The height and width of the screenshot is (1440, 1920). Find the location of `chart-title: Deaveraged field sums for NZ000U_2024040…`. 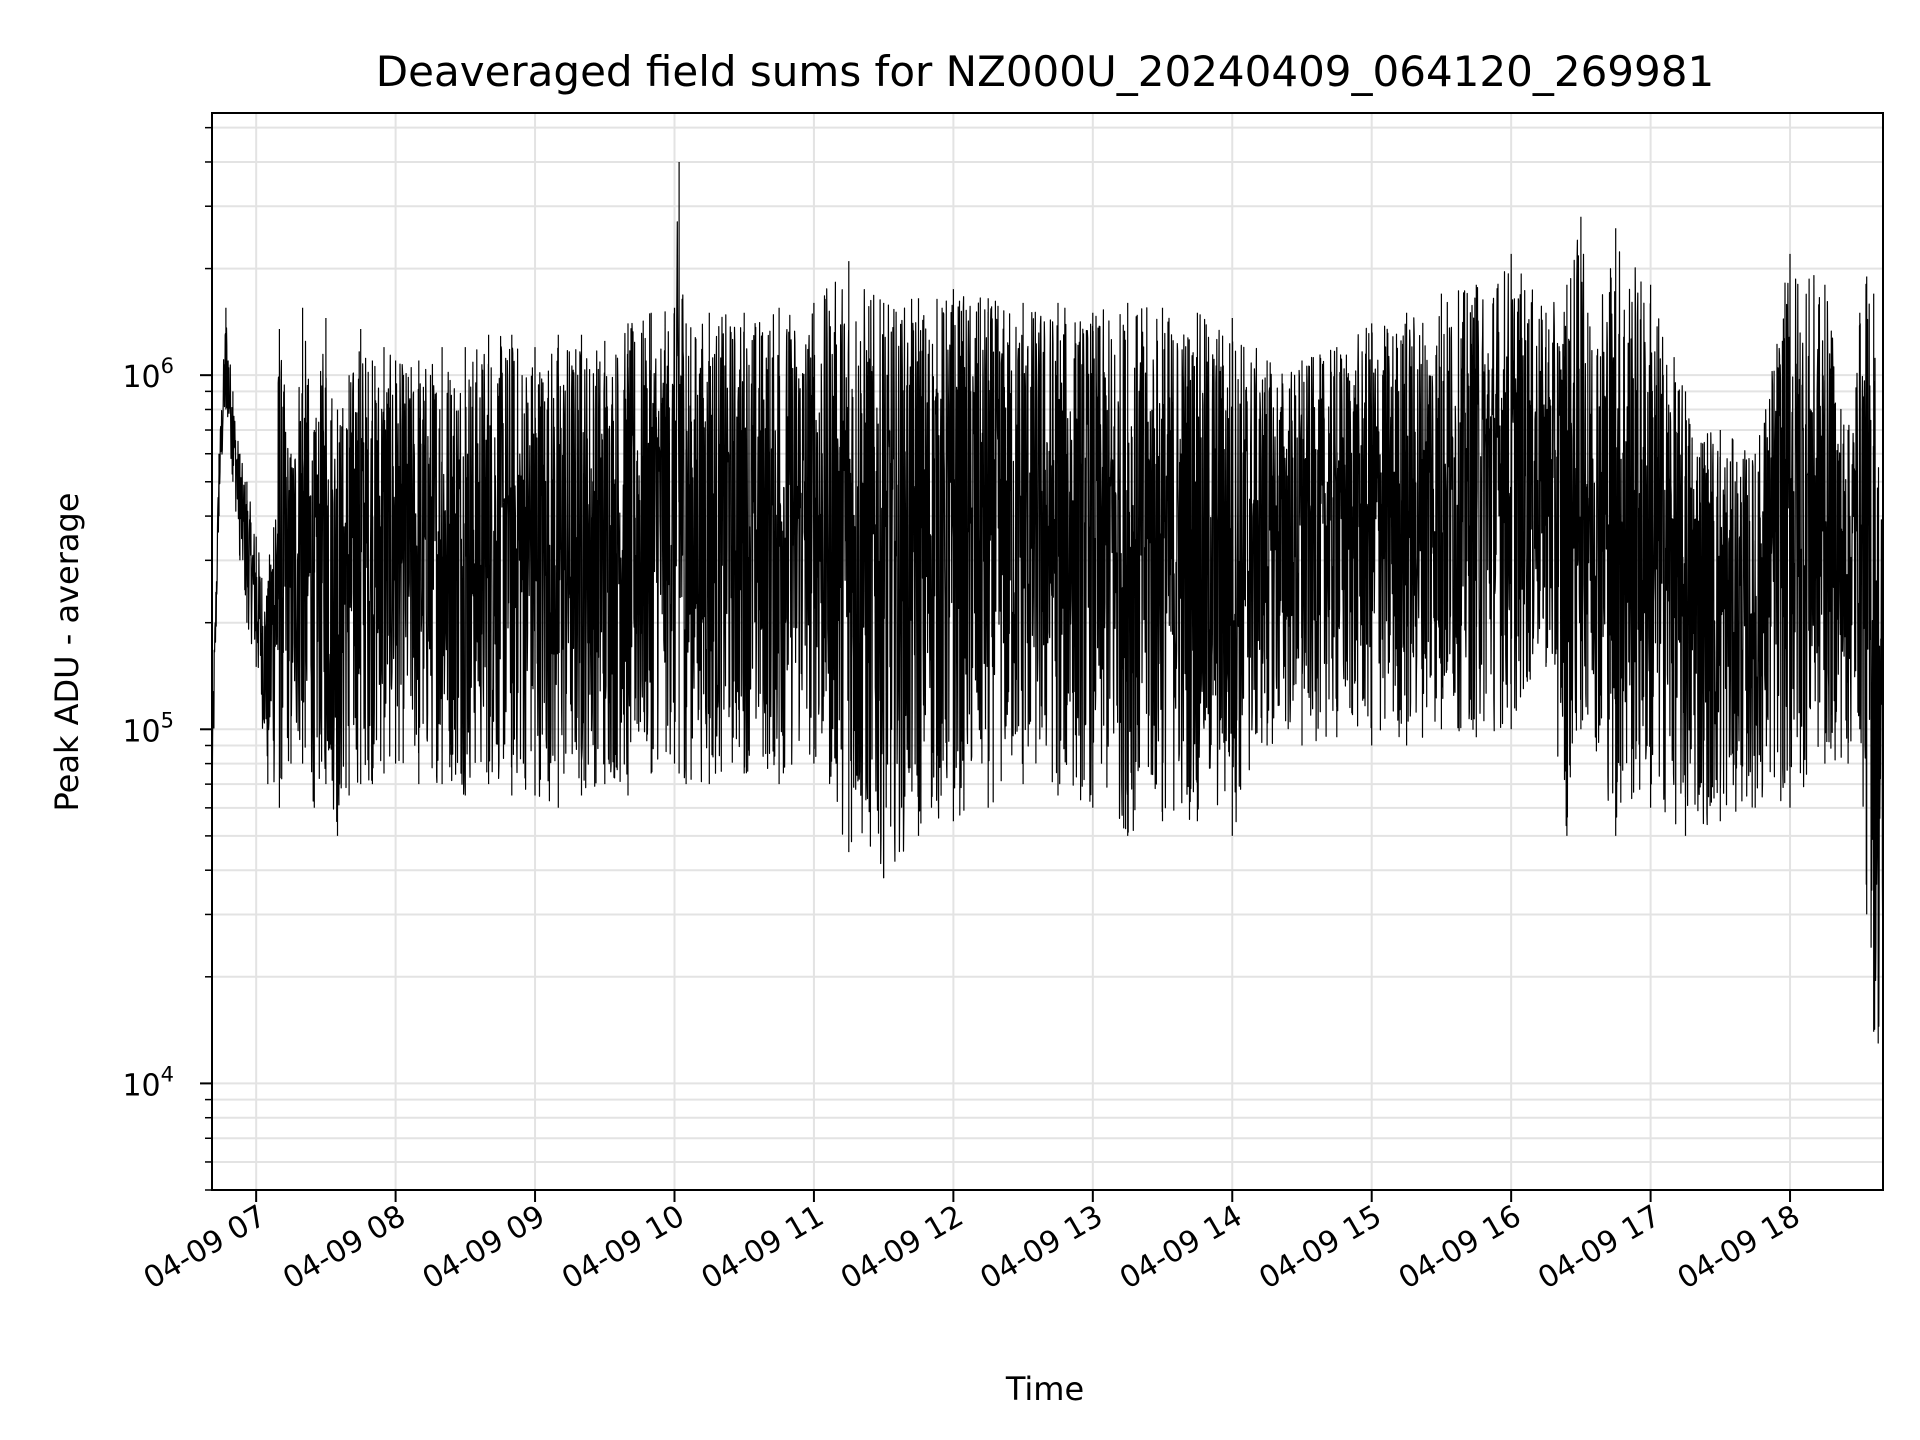

chart-title: Deaveraged field sums for NZ000U_2024040… is located at coordinates (1045, 71).